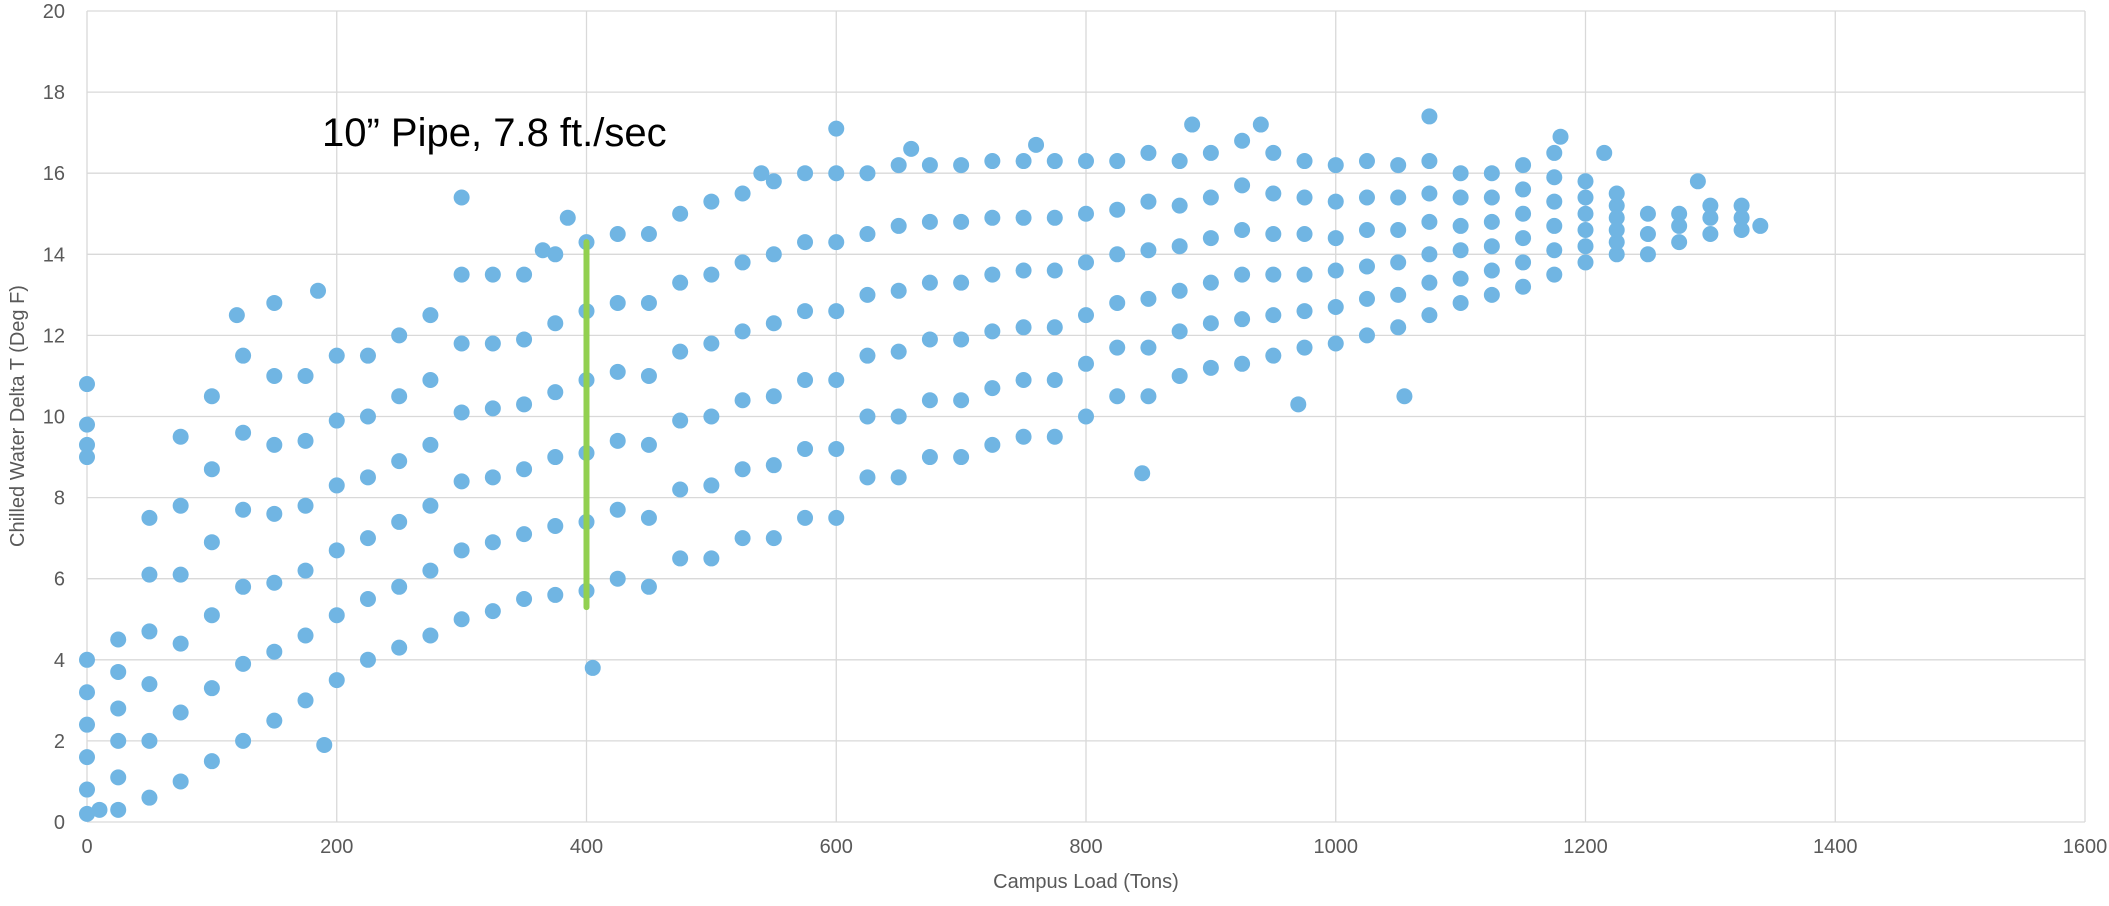  Describe the element at coordinates (836, 847) in the screenshot. I see `x-tick-label: 600` at that location.